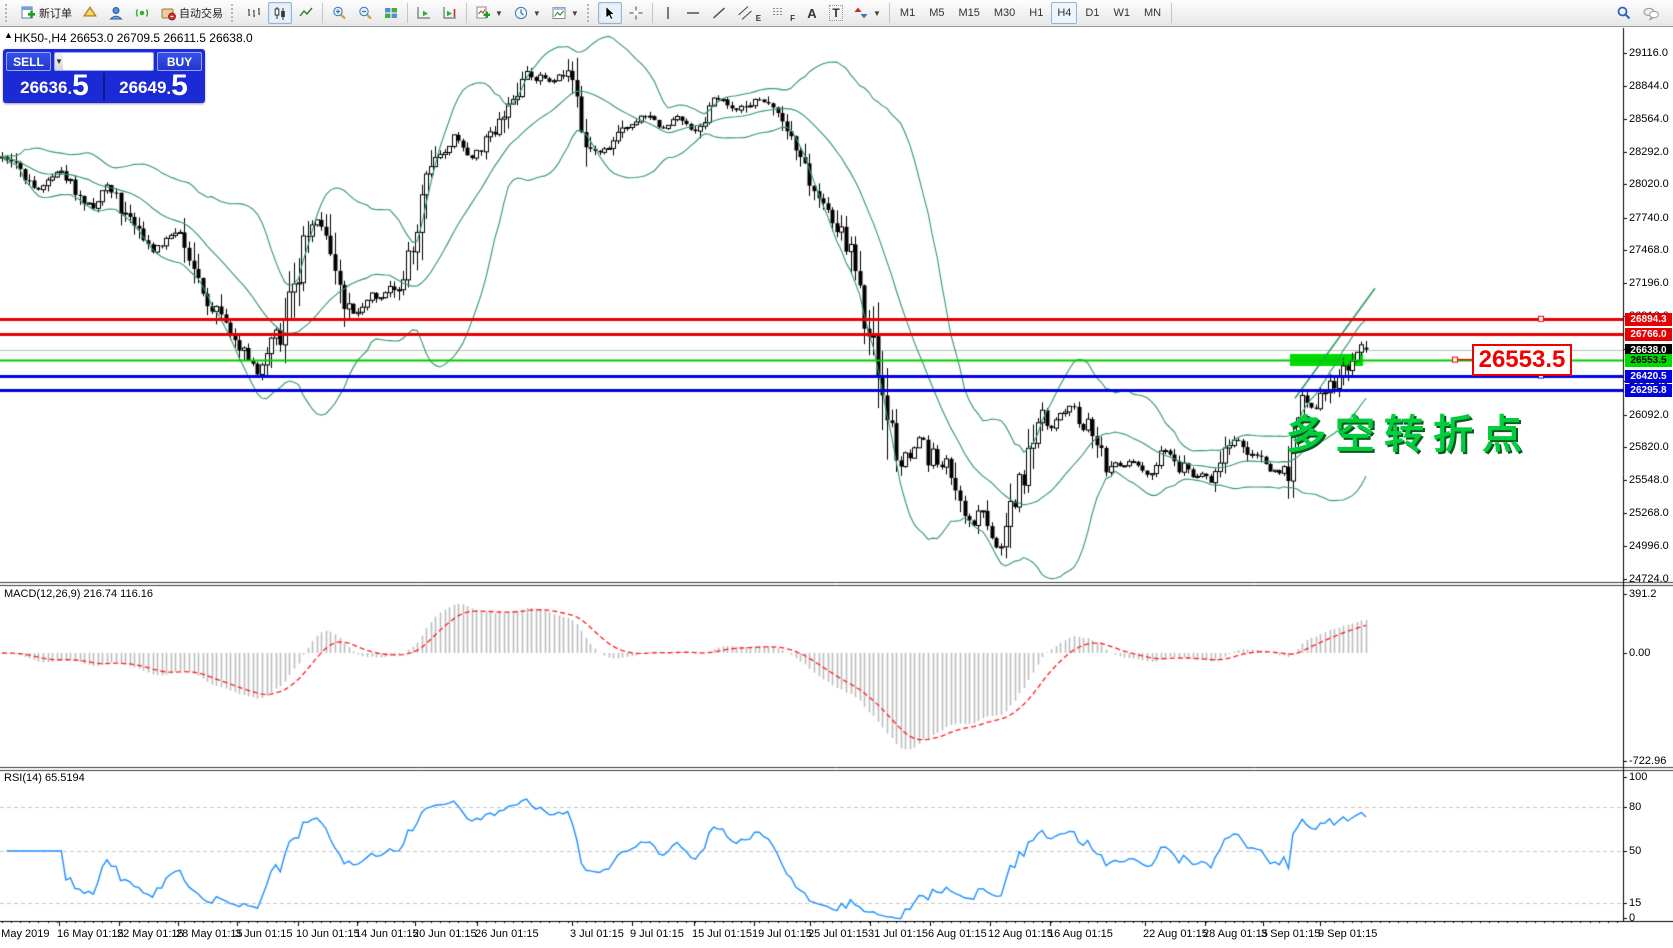 The image size is (1673, 948). What do you see at coordinates (28, 61) in the screenshot?
I see `sell-button: SELL` at bounding box center [28, 61].